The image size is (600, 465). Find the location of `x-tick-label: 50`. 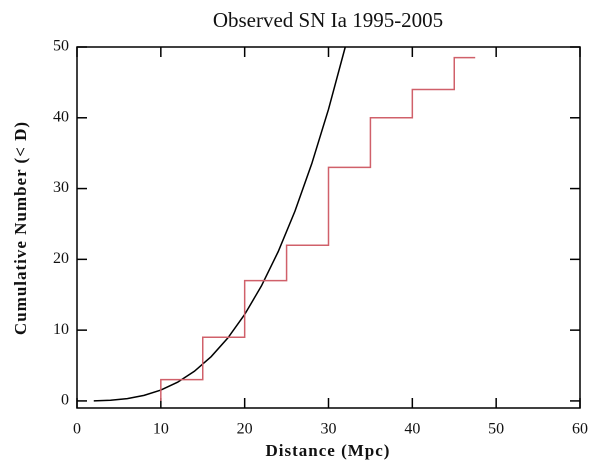

x-tick-label: 50 is located at coordinates (496, 429).